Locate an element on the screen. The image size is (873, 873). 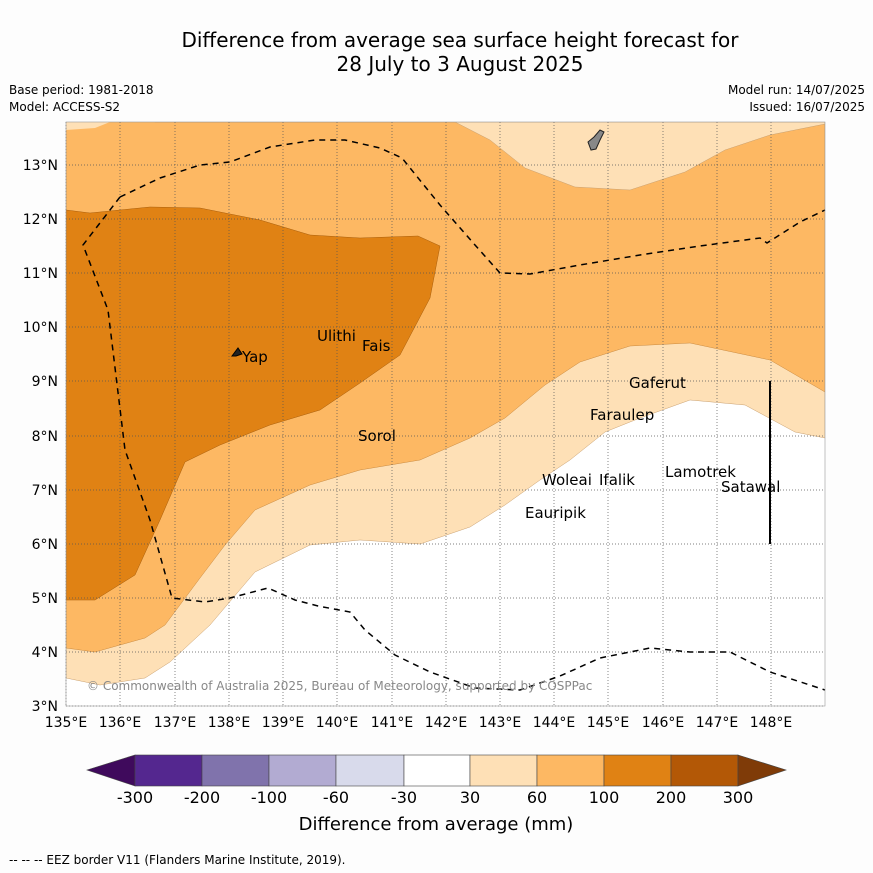
colorbar-tick-label: -100 is located at coordinates (269, 797).